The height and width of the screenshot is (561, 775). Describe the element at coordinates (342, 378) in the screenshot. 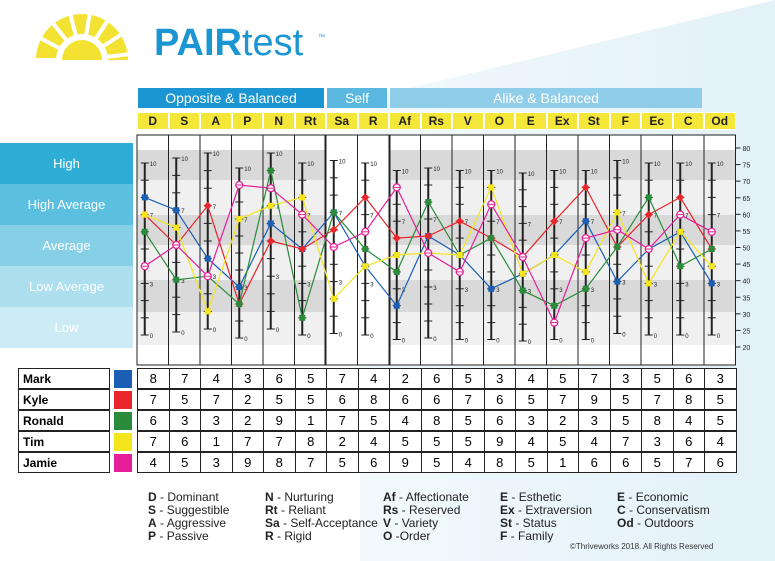

I see `score-cell-sa: 7` at that location.